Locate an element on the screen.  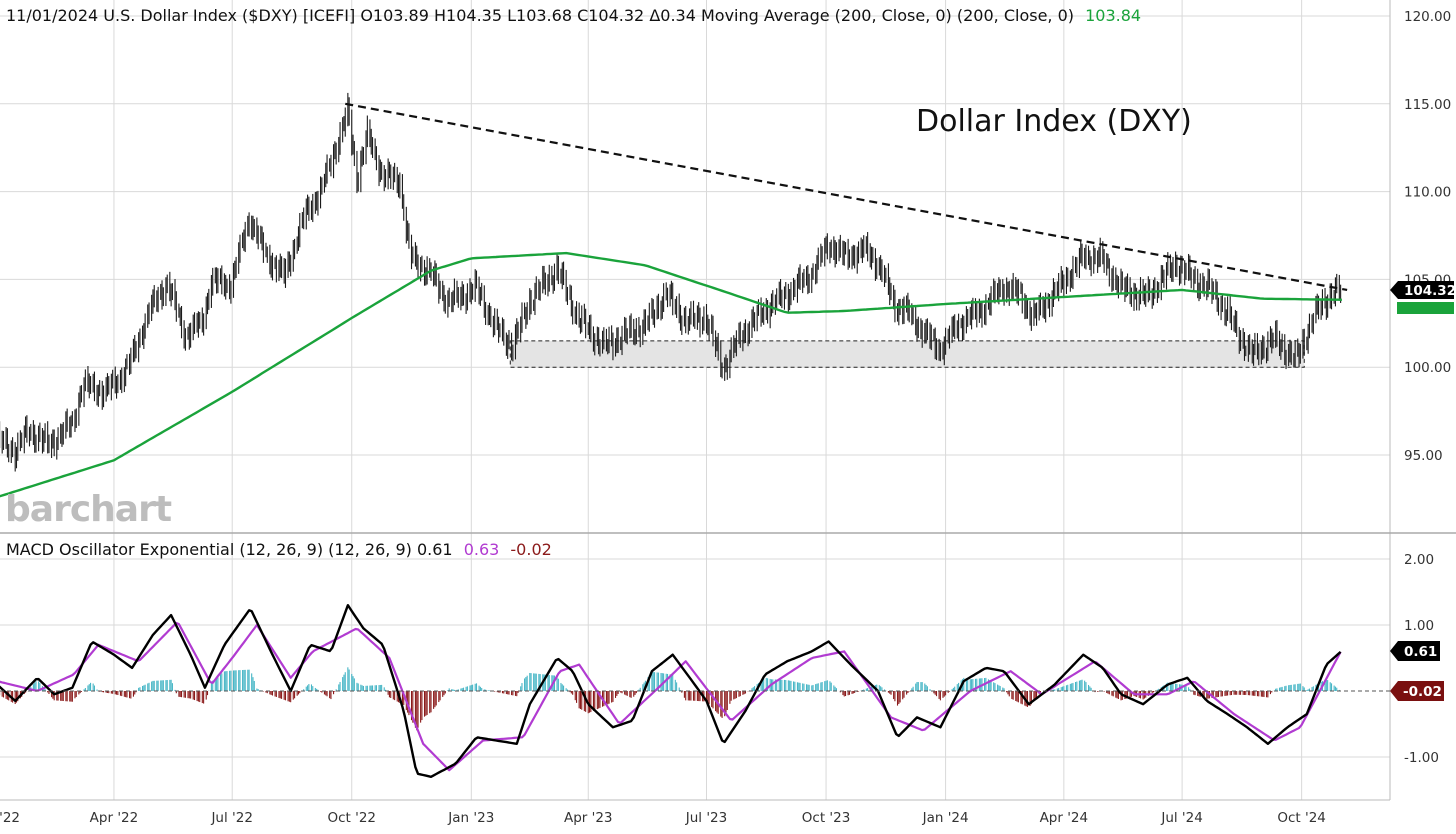
price-last-badge: 104.32 is located at coordinates (1423, 290).